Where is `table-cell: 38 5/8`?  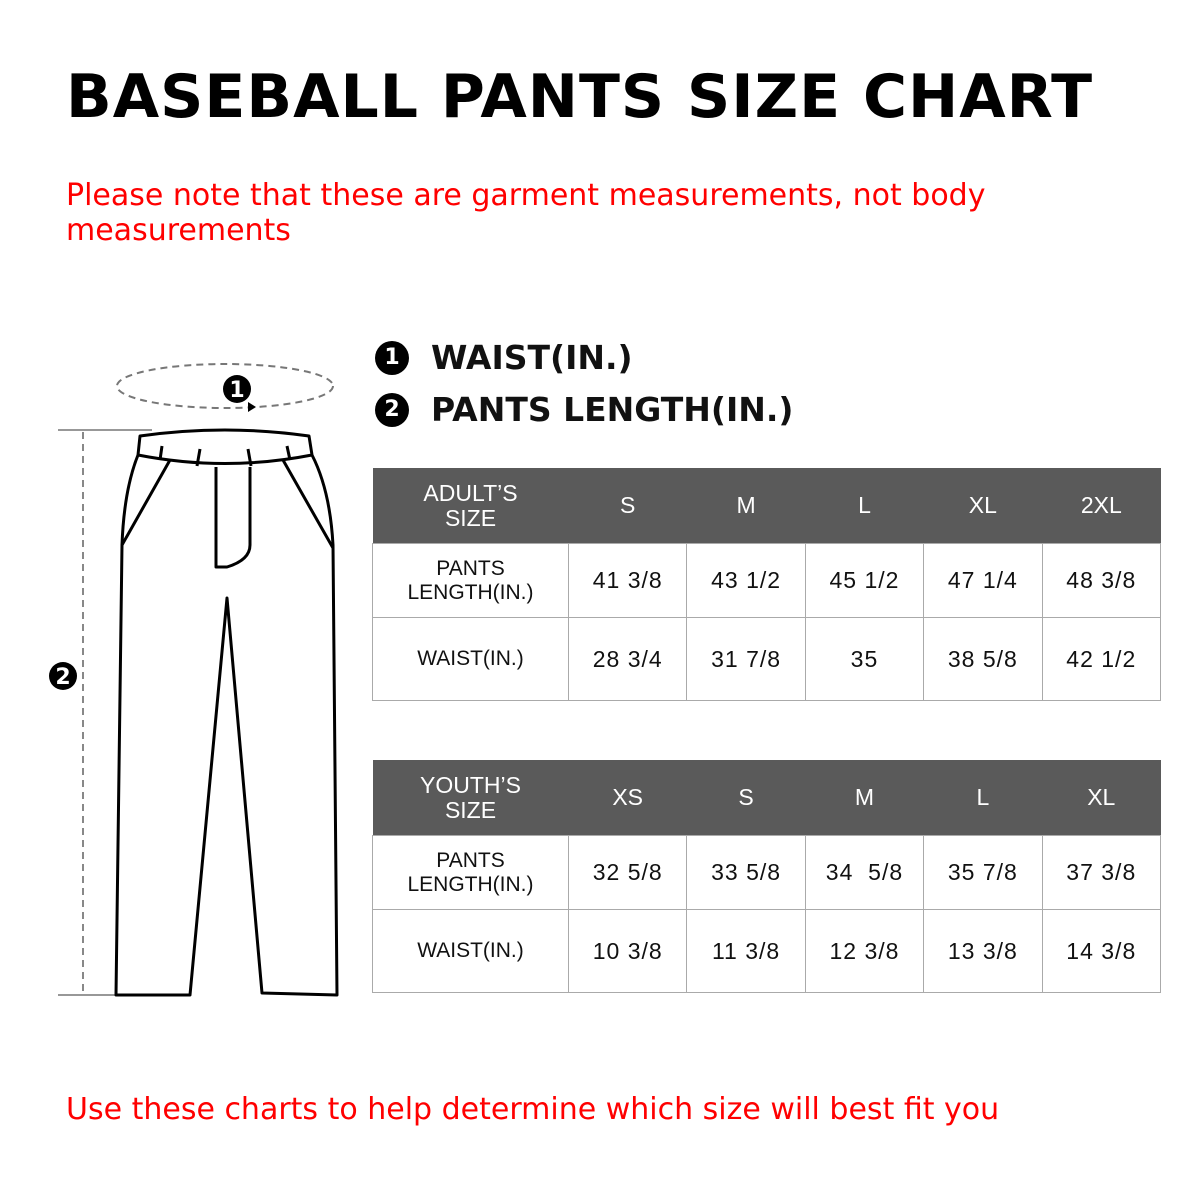 table-cell: 38 5/8 is located at coordinates (983, 659).